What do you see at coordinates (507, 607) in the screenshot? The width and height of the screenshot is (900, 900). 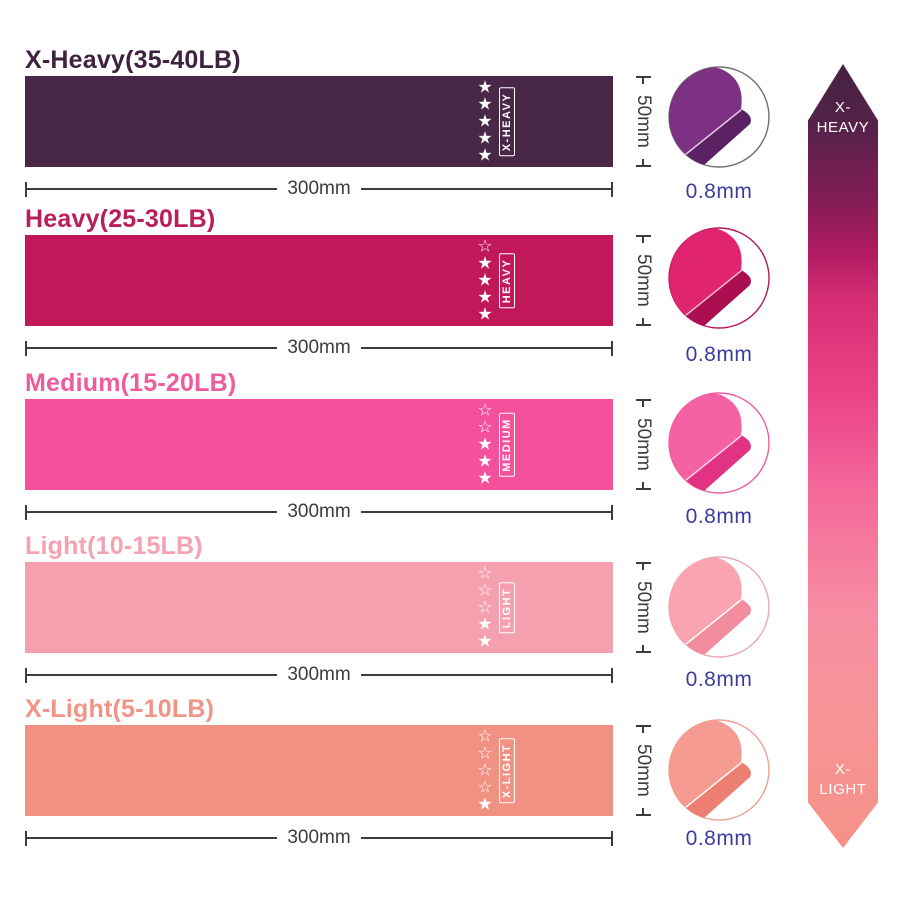 I see `band-label-tag: LIGHT` at bounding box center [507, 607].